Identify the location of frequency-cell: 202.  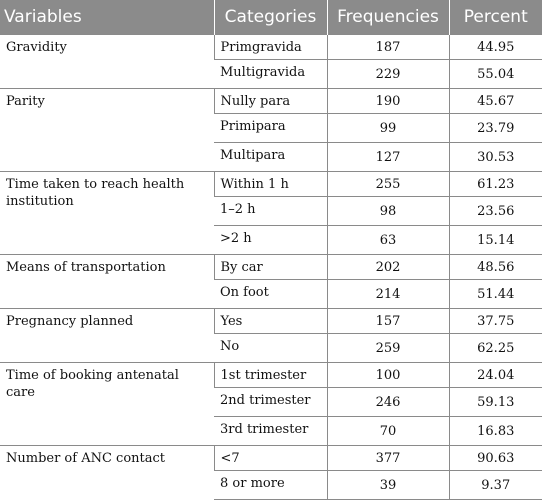
(387, 267).